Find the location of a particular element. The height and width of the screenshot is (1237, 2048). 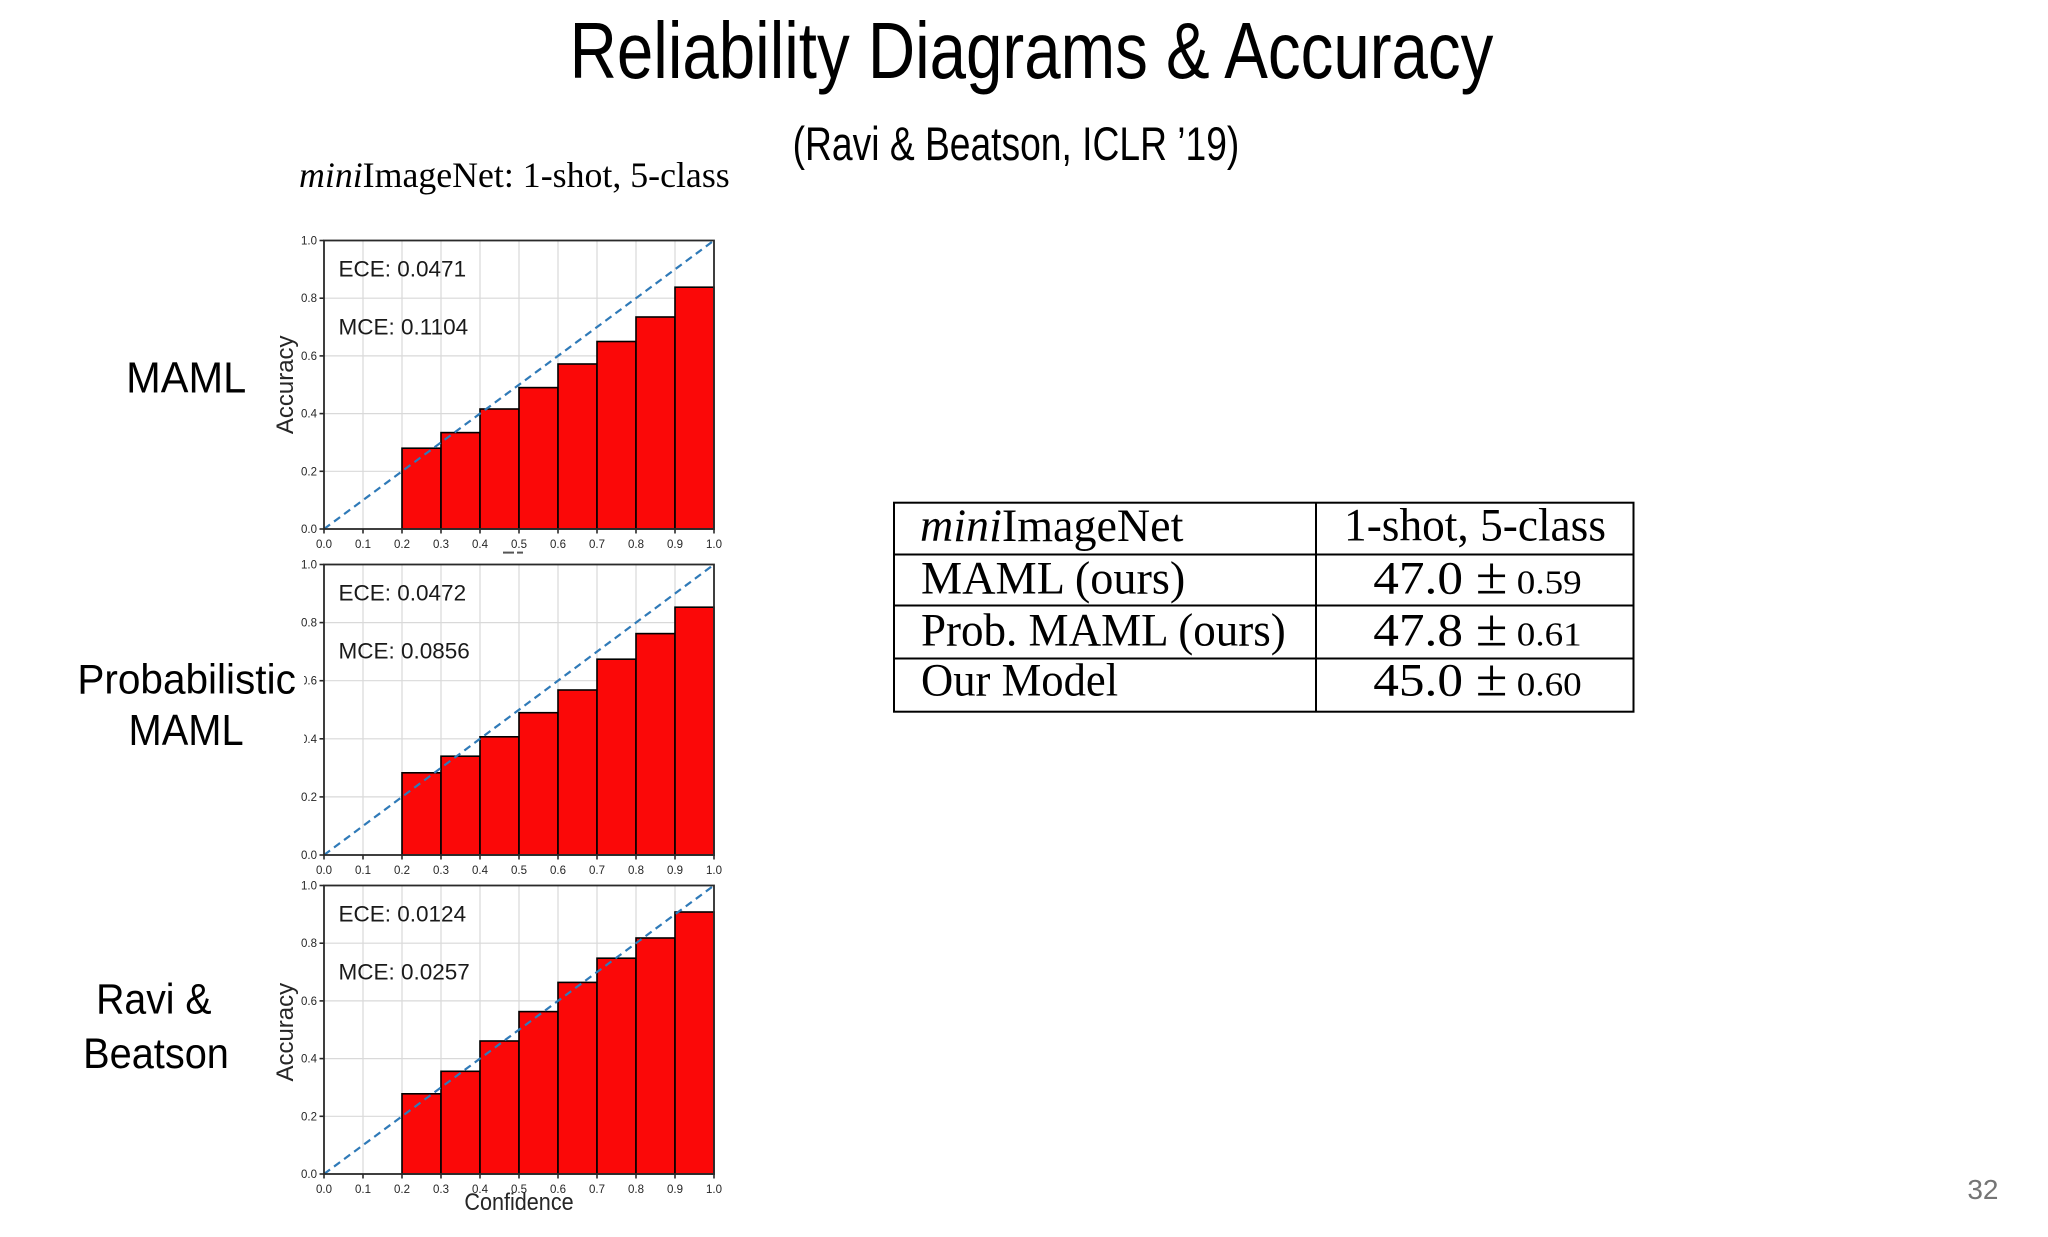

svg-text: 45.0 ± 0.60 is located at coordinates (1477, 678).